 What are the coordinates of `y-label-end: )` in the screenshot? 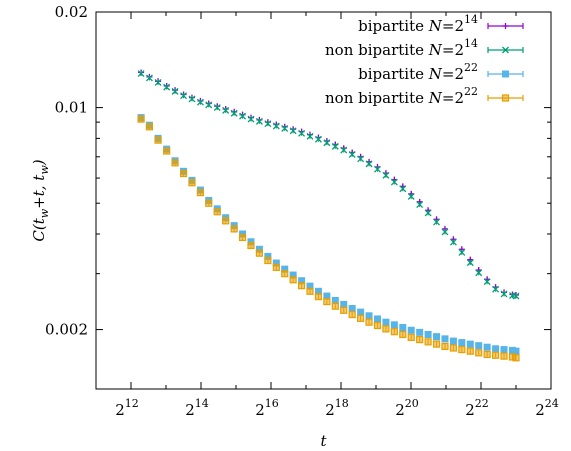 It's located at (39, 162).